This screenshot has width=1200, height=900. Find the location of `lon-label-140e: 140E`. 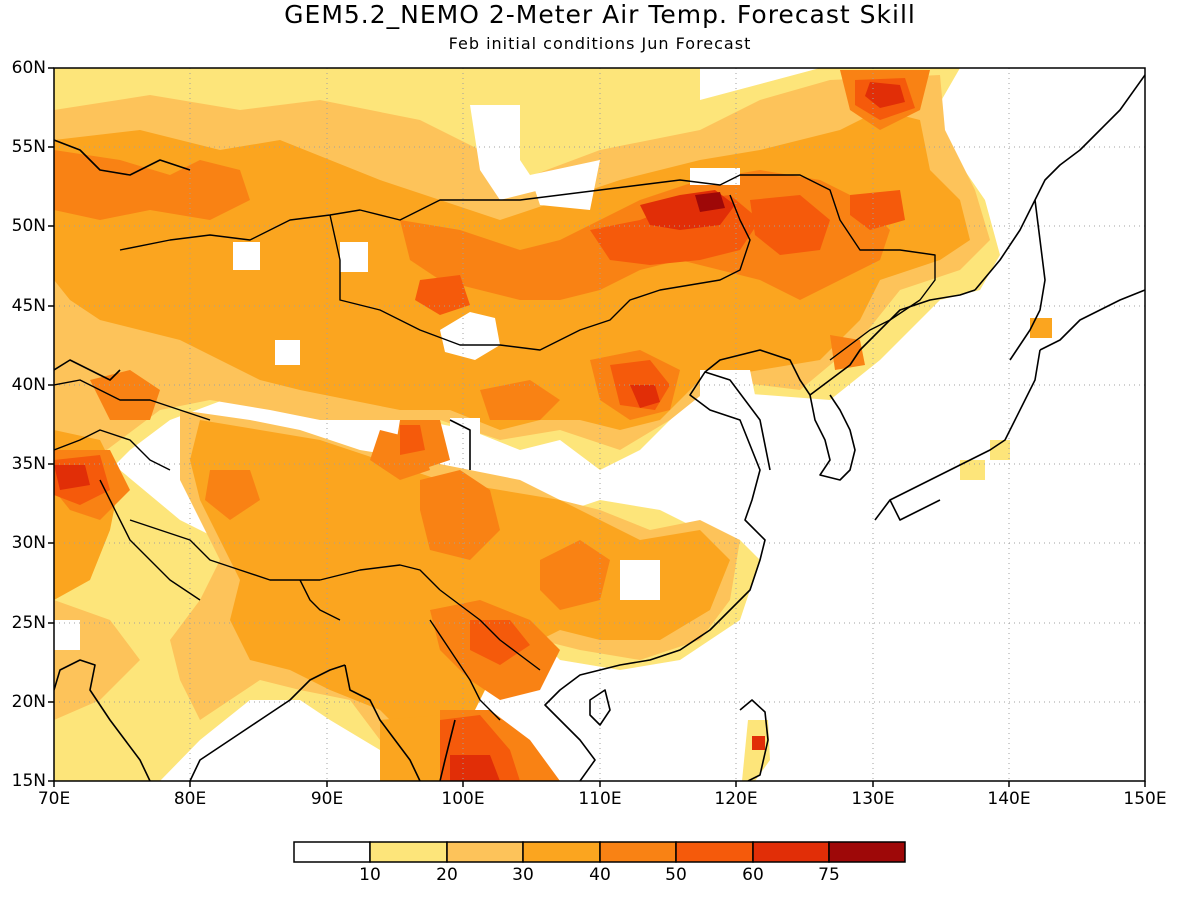

lon-label-140e: 140E is located at coordinates (1009, 799).